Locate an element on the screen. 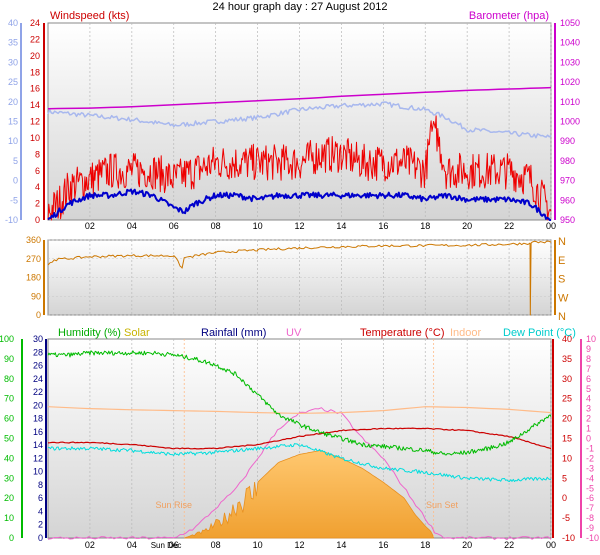 This screenshot has width=600, height=555. rainfall-tick: 10 is located at coordinates (38, 472).